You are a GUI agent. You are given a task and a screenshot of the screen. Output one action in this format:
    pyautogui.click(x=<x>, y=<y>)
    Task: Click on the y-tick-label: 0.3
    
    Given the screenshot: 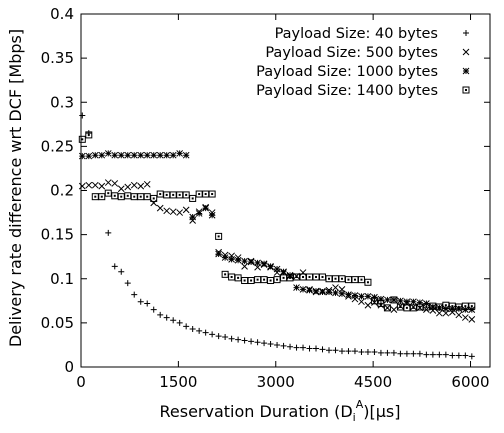 What is the action you would take?
    pyautogui.click(x=62, y=102)
    